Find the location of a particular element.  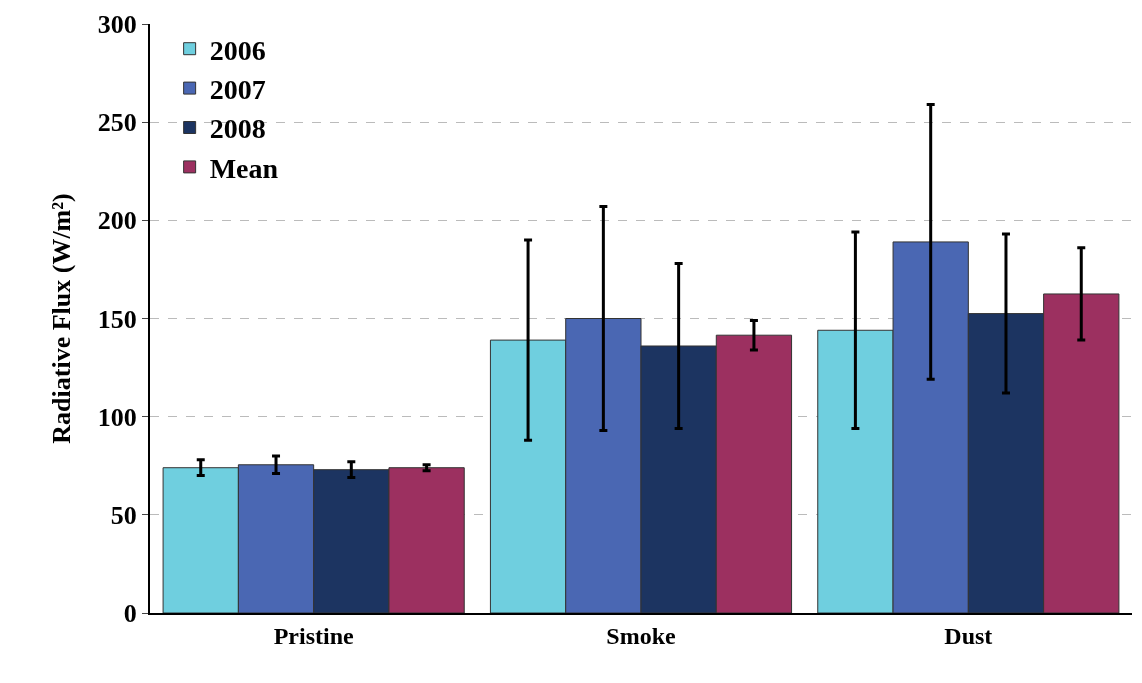

legend-label: 2006 is located at coordinates (237, 50).